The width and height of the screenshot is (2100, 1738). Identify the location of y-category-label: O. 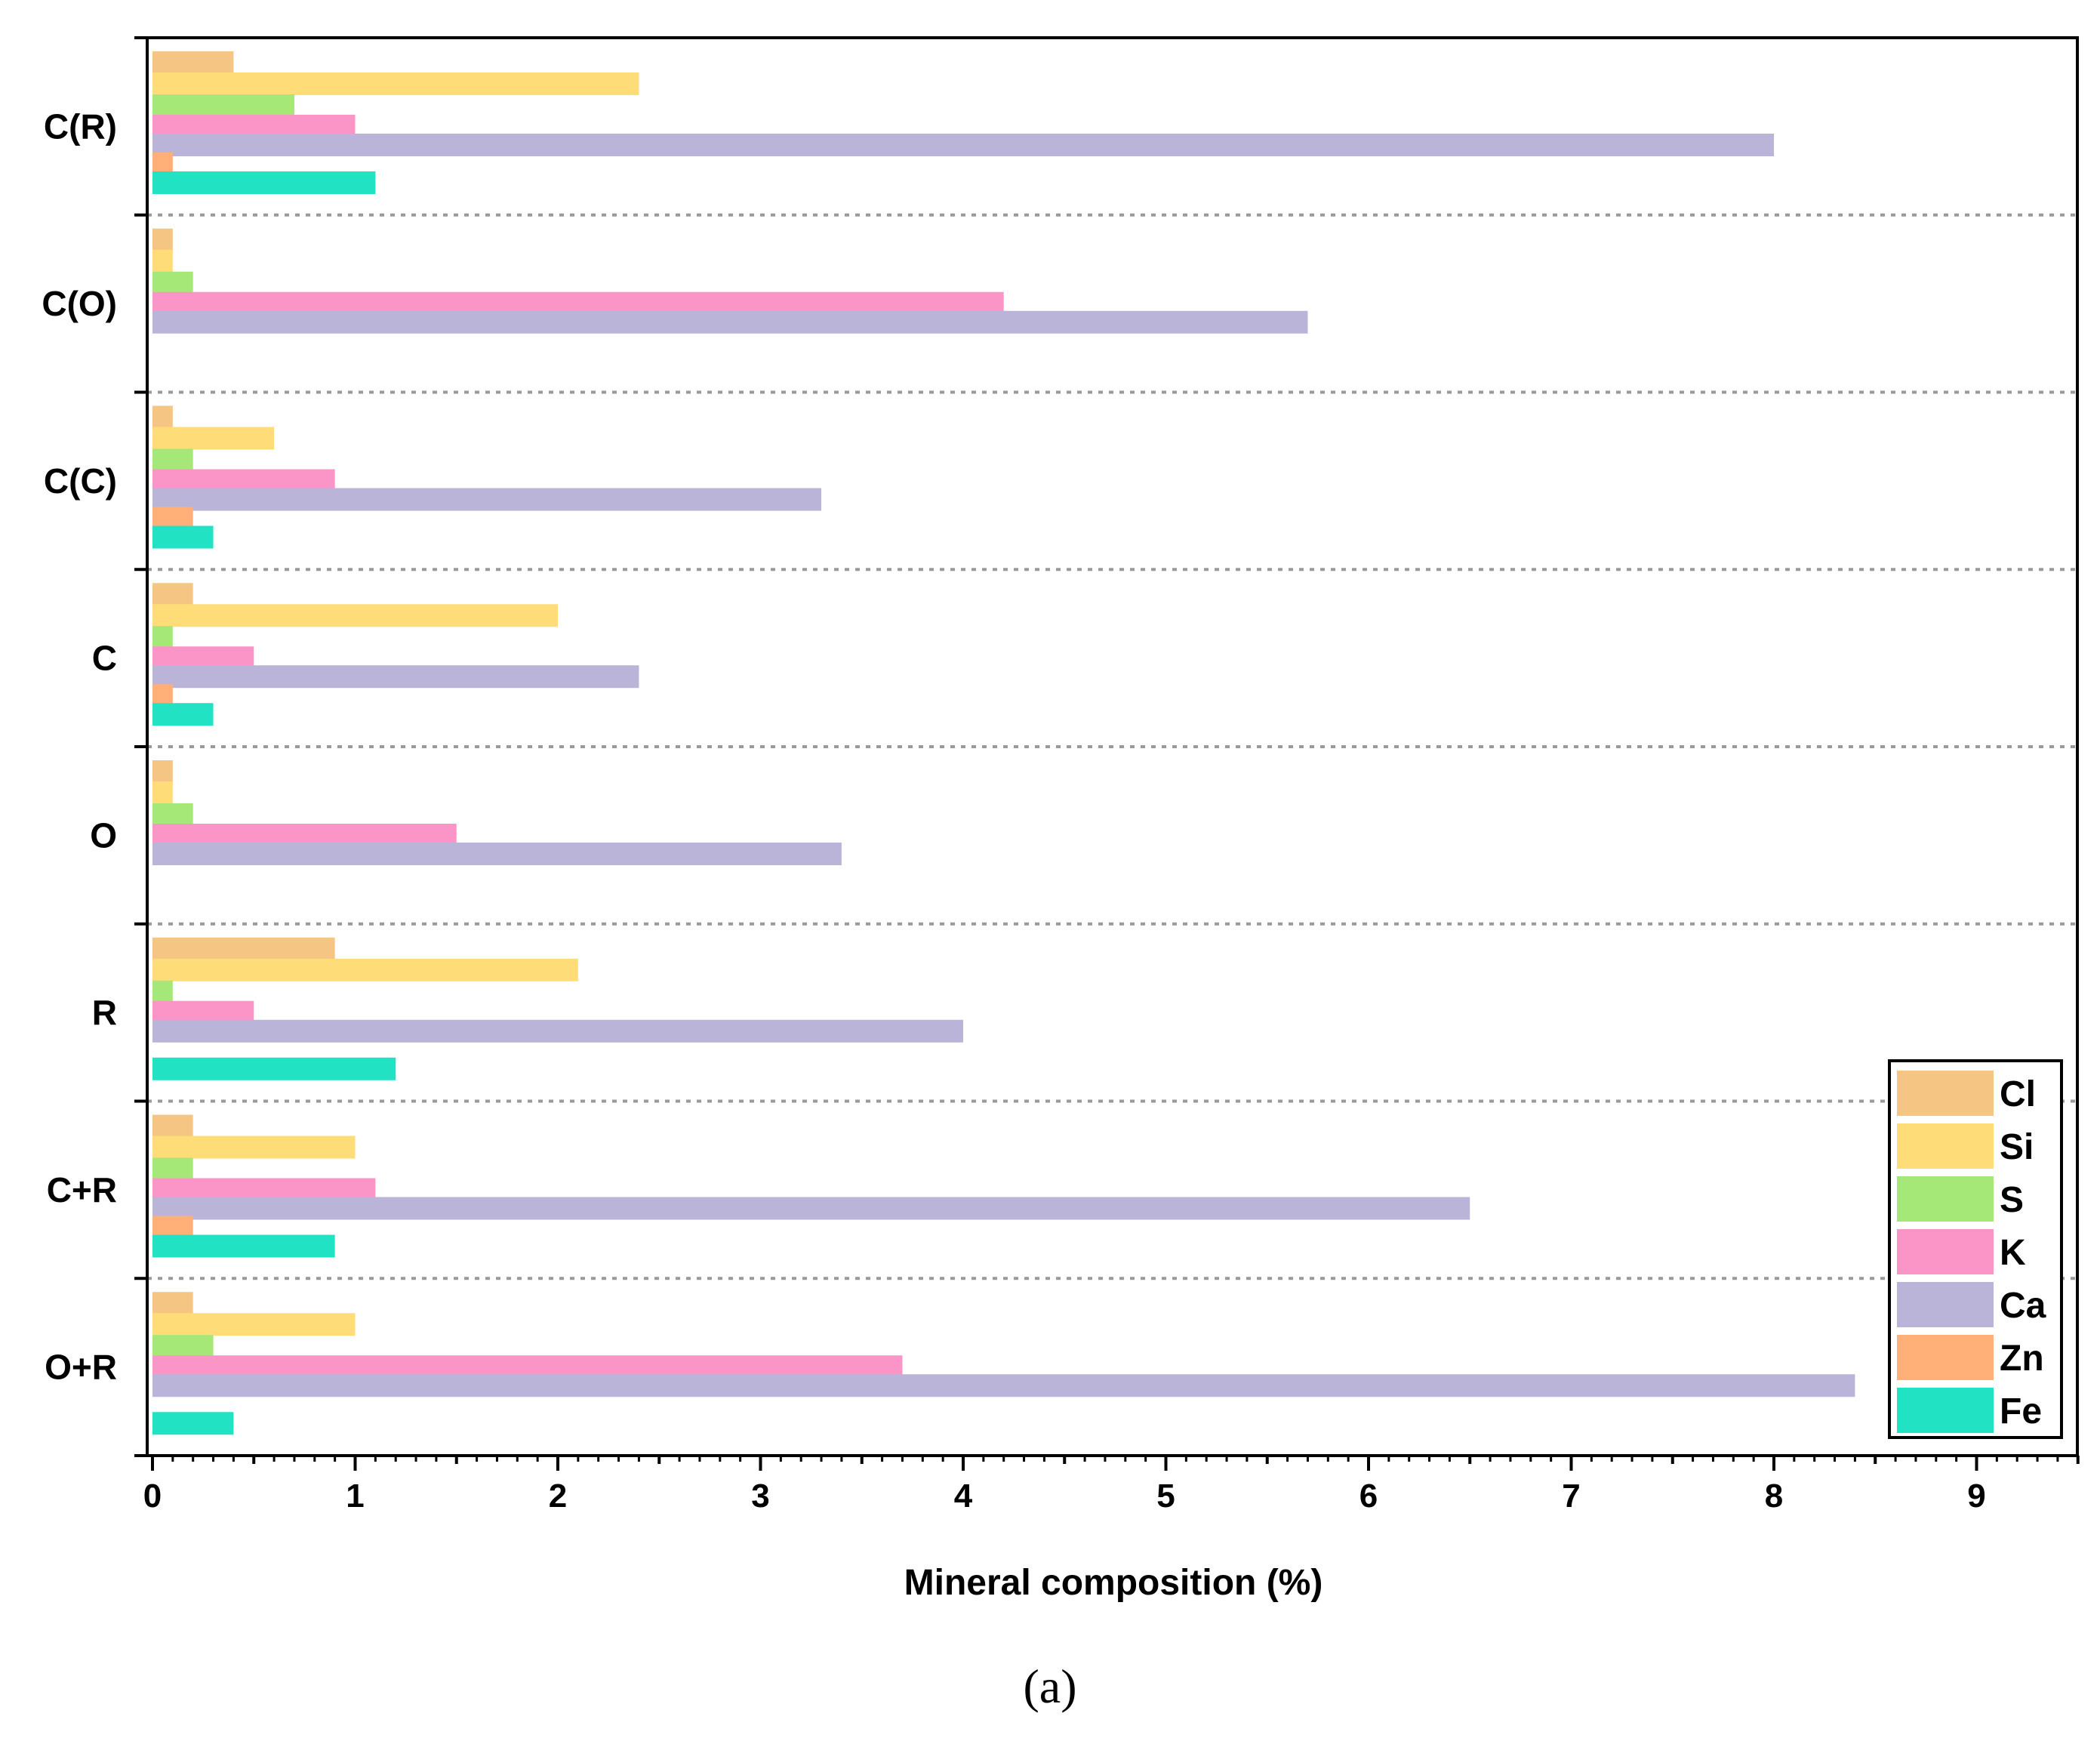
(103, 835).